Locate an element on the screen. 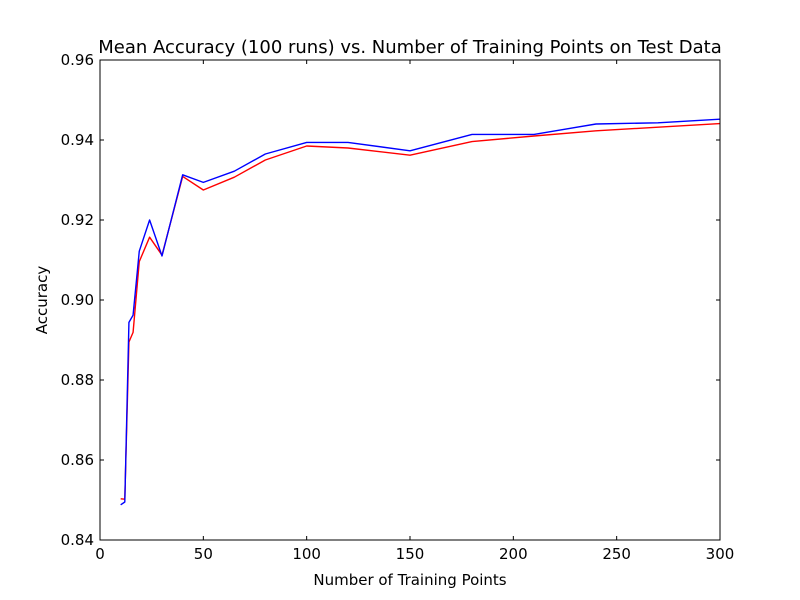 The width and height of the screenshot is (800, 600). x-tick-label: 200 is located at coordinates (513, 554).